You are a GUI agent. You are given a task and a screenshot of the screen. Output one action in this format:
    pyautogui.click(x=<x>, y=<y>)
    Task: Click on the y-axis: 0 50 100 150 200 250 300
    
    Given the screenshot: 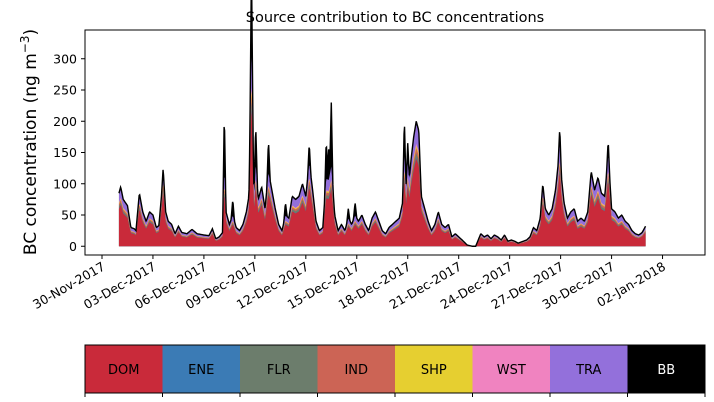 What is the action you would take?
    pyautogui.click(x=69, y=152)
    